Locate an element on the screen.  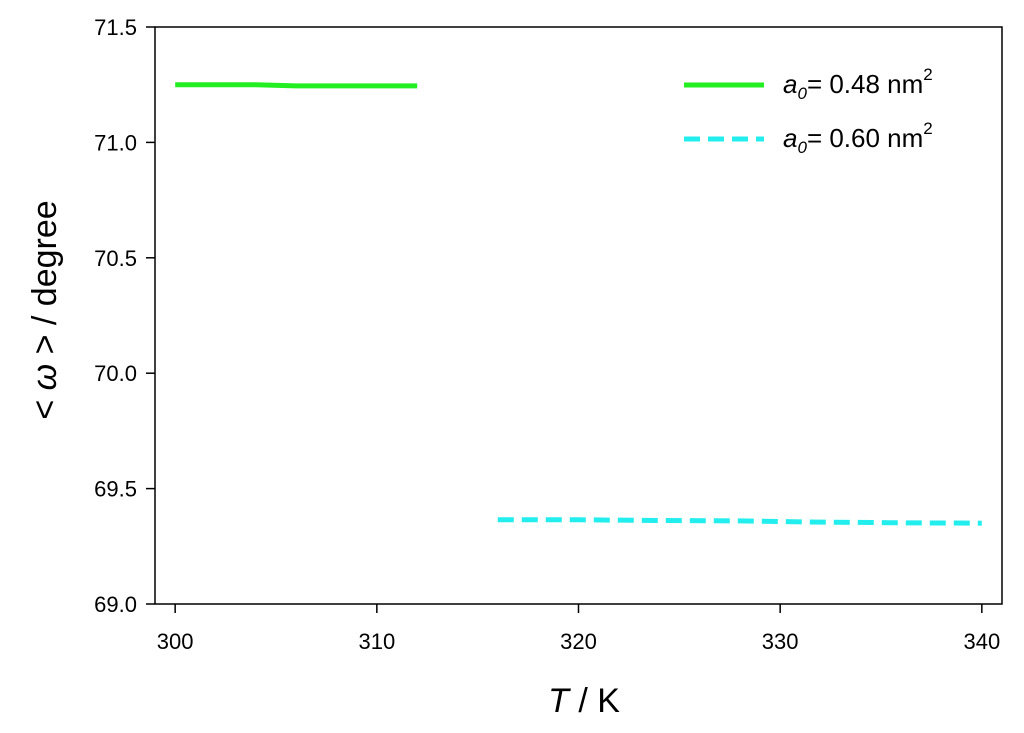
y-tick-label: 71.5 is located at coordinates (115, 27).